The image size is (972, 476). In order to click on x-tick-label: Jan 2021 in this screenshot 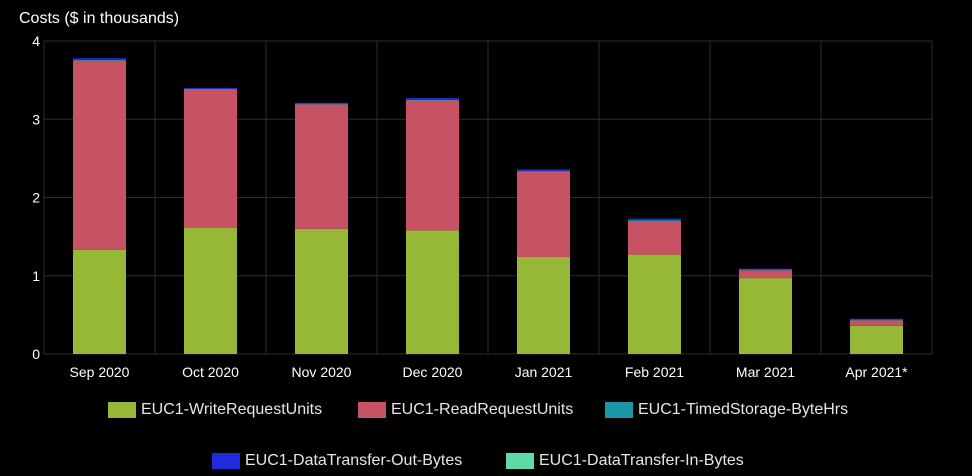, I will do `click(544, 372)`.